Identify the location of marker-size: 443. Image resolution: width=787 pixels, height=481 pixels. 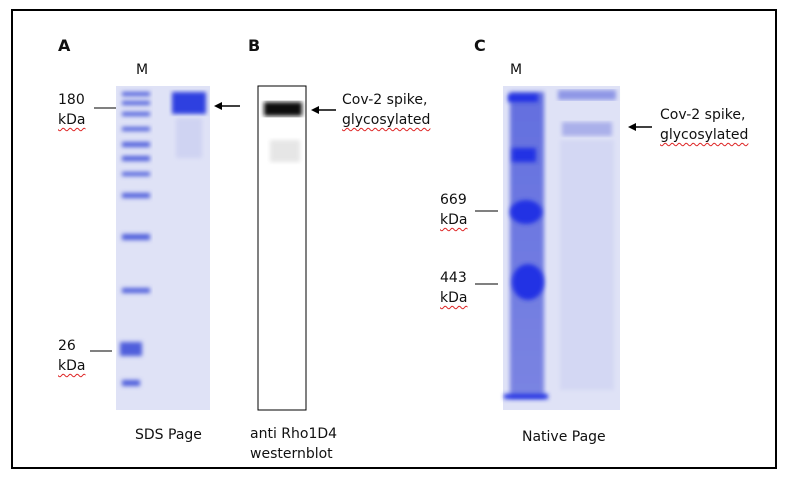
(453, 278).